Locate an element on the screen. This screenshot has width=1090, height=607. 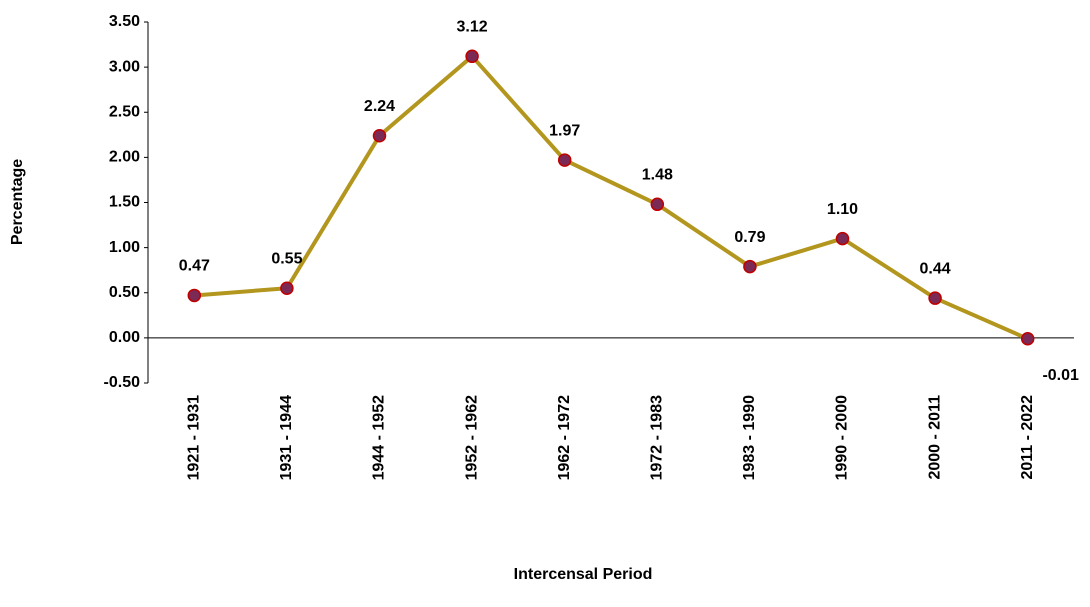
x-tick-label: 1972 - 1983 is located at coordinates (657, 438).